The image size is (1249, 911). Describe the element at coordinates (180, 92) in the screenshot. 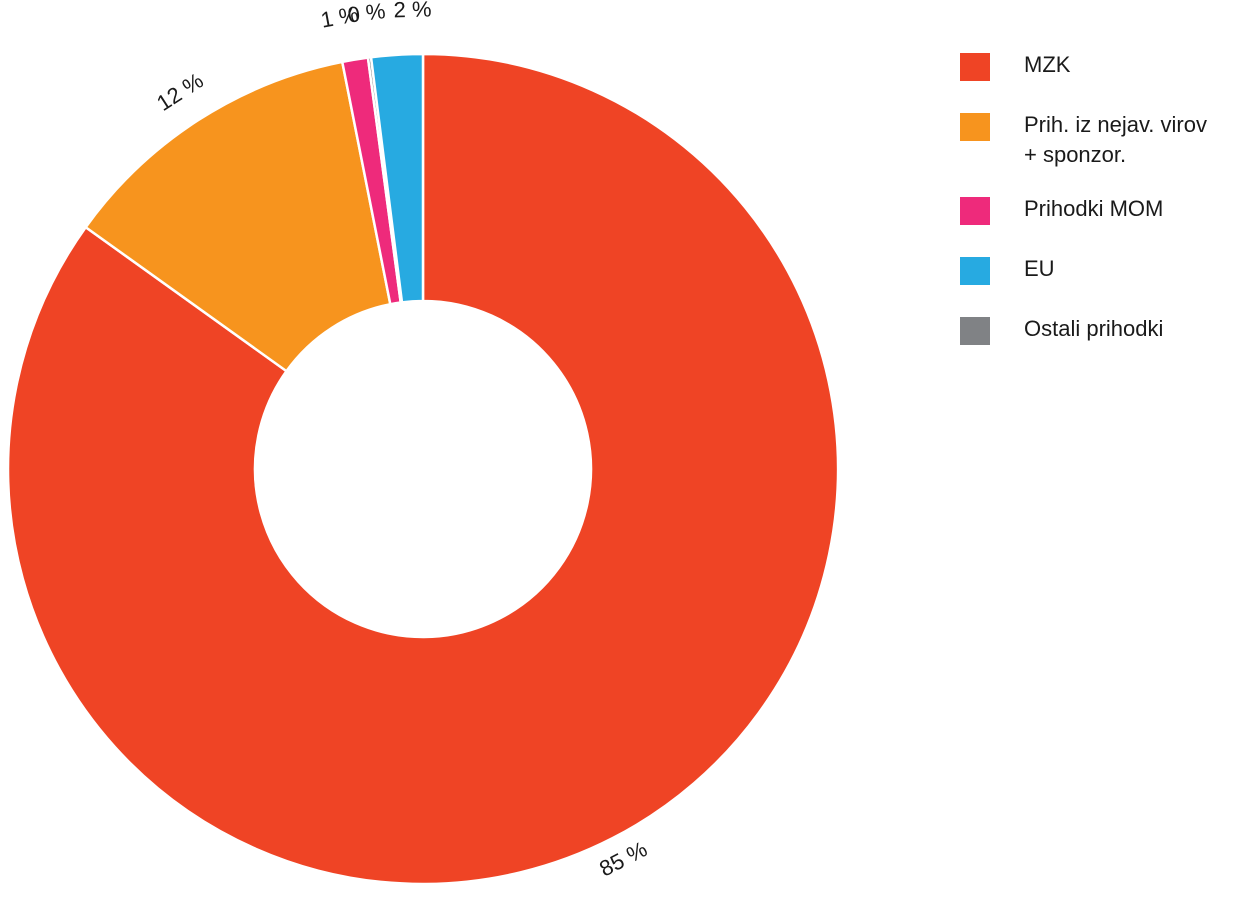

I see `slice-label-1: 12 %` at that location.